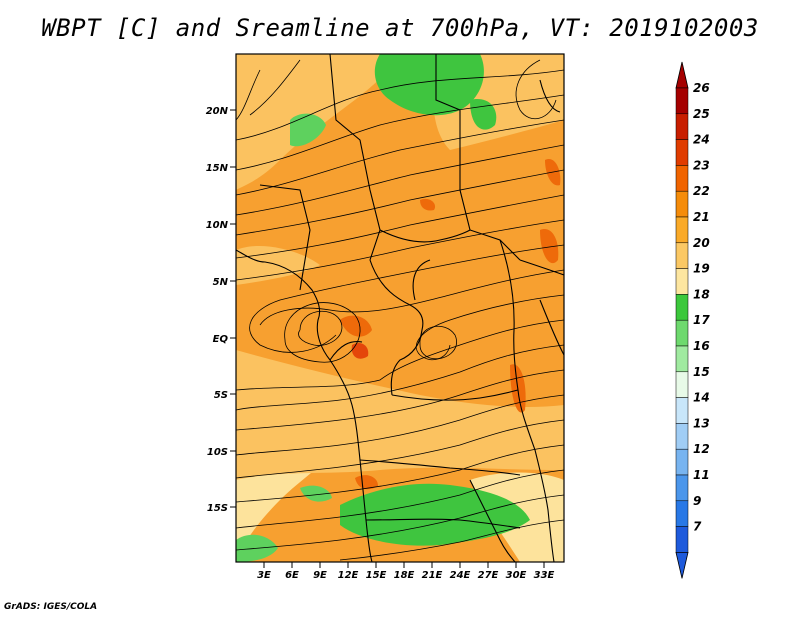 Image resolution: width=800 pixels, height=618 pixels. What do you see at coordinates (701, 165) in the screenshot?
I see `colorbar-label: 23` at bounding box center [701, 165].